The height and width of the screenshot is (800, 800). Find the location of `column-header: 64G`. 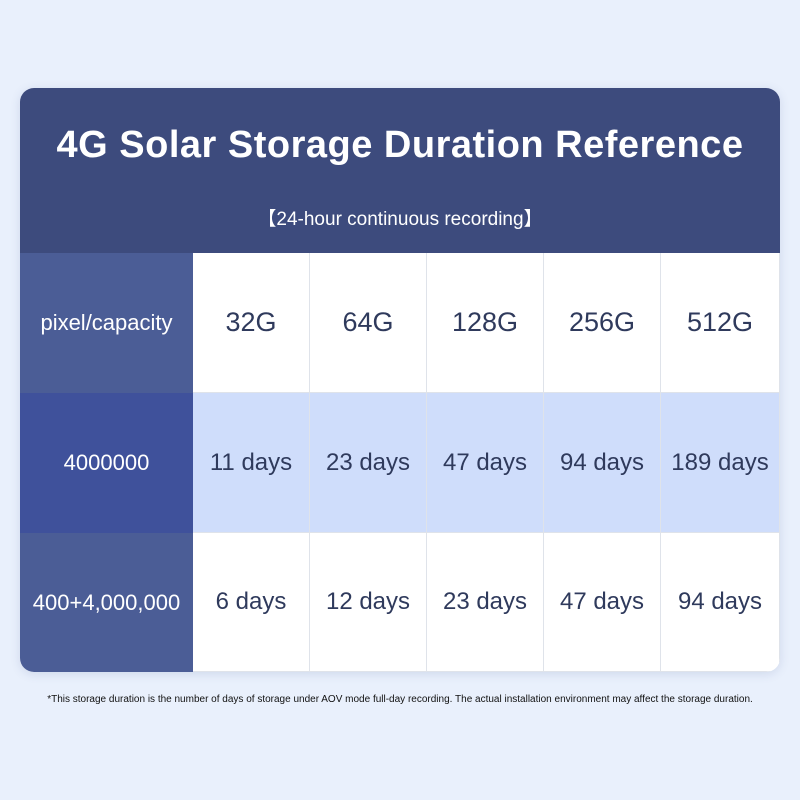

column-header: 64G is located at coordinates (368, 323).